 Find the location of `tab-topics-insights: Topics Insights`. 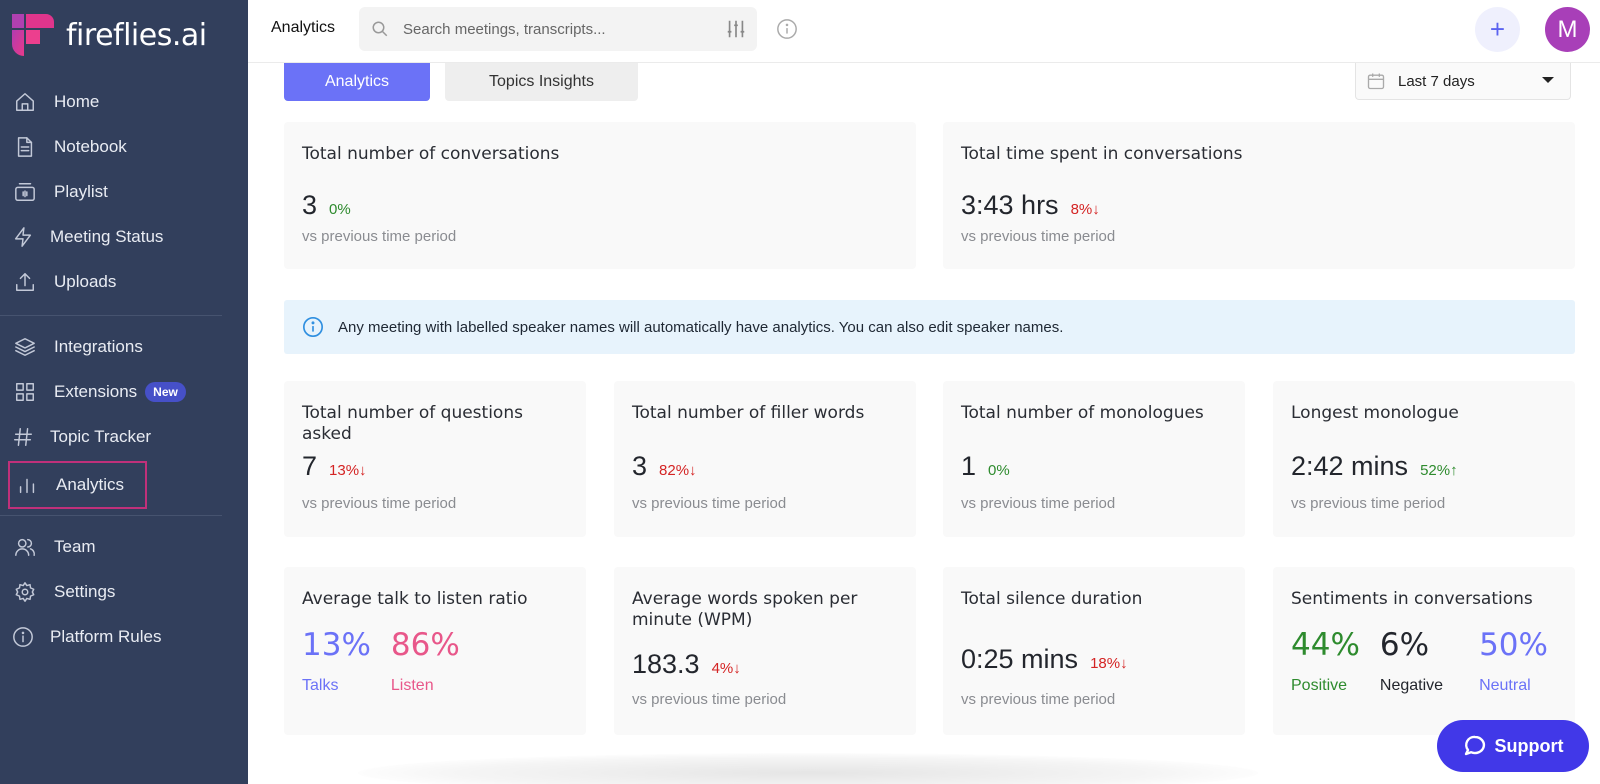

tab-topics-insights: Topics Insights is located at coordinates (541, 82).